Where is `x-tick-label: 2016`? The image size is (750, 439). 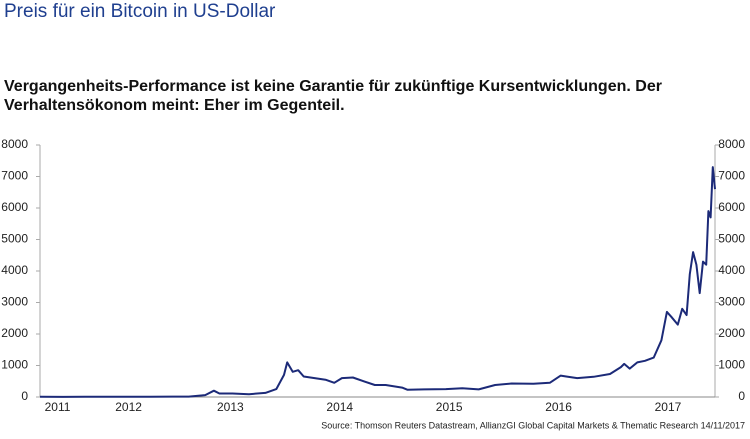 x-tick-label: 2016 is located at coordinates (558, 407).